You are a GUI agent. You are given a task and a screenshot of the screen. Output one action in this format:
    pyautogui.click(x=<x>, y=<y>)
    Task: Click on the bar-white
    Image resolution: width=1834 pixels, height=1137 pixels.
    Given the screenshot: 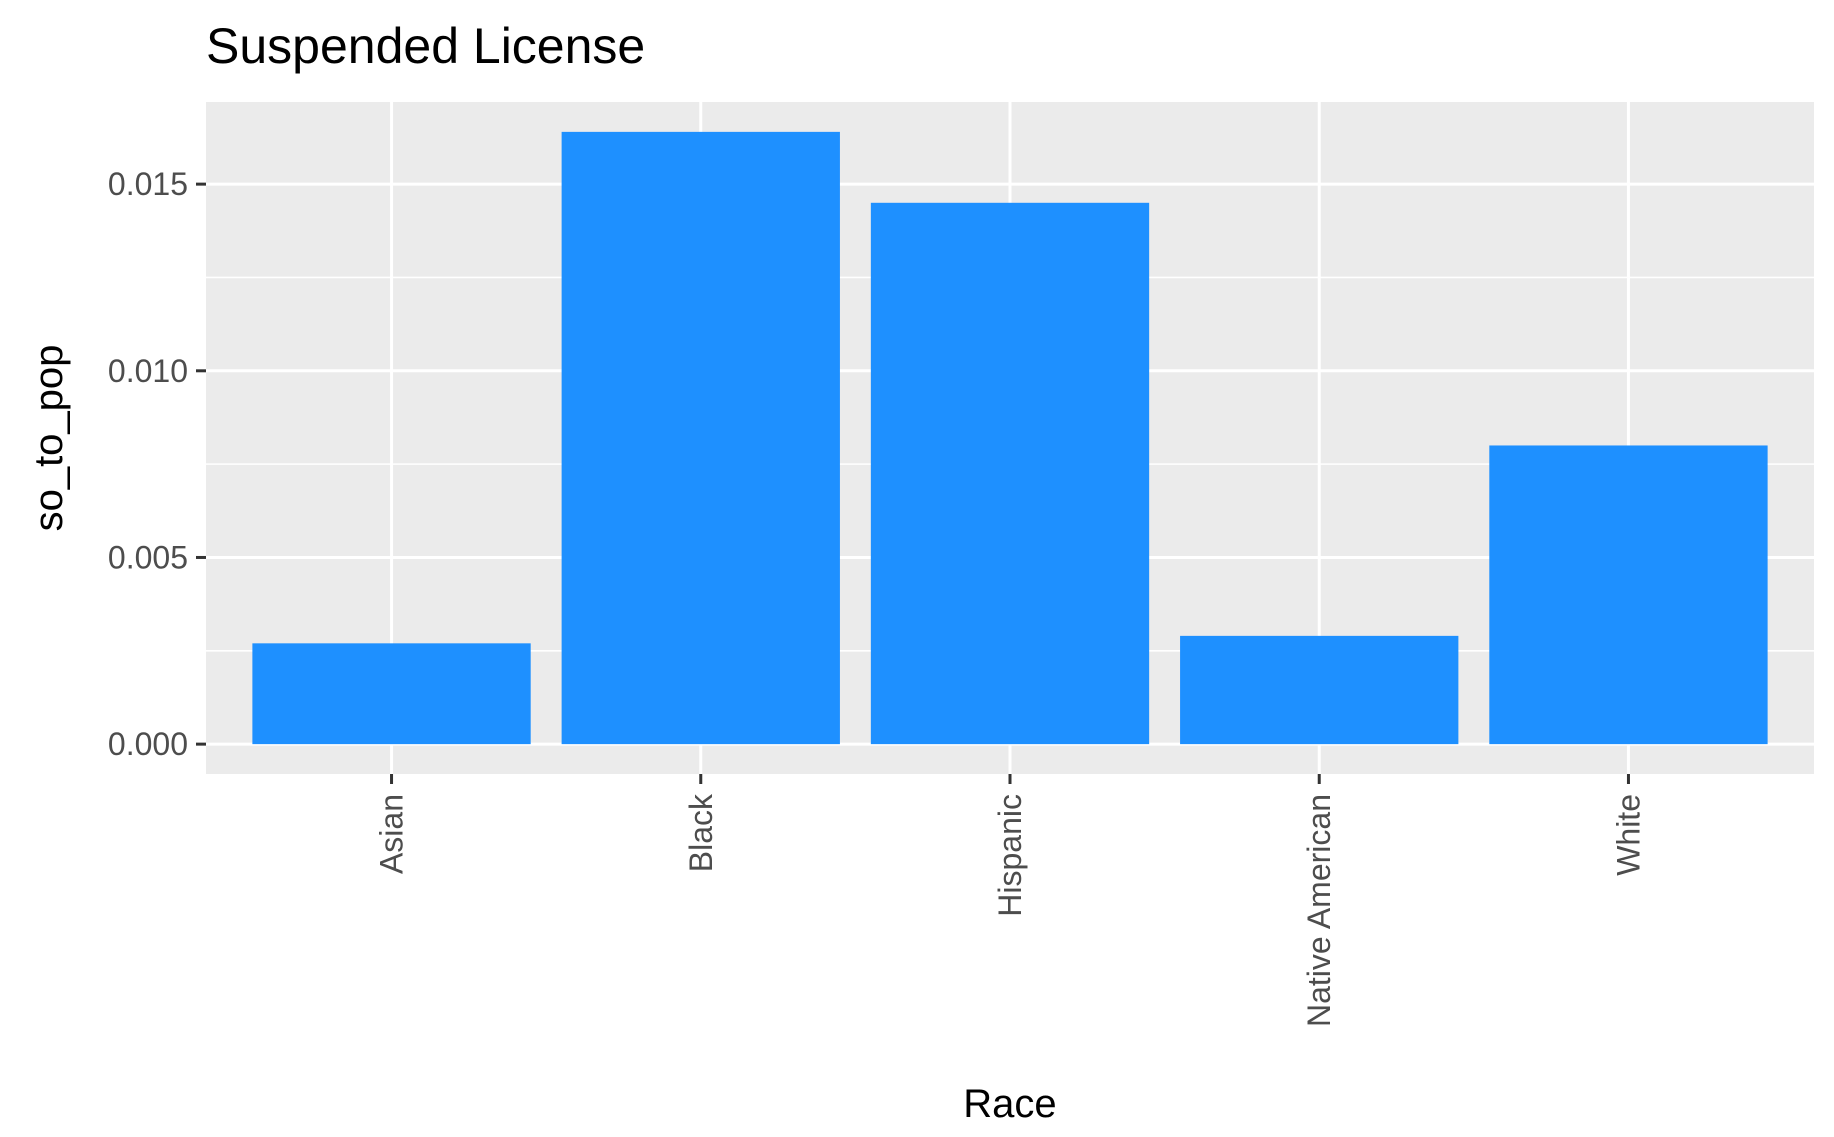 What is the action you would take?
    pyautogui.click(x=1628, y=595)
    